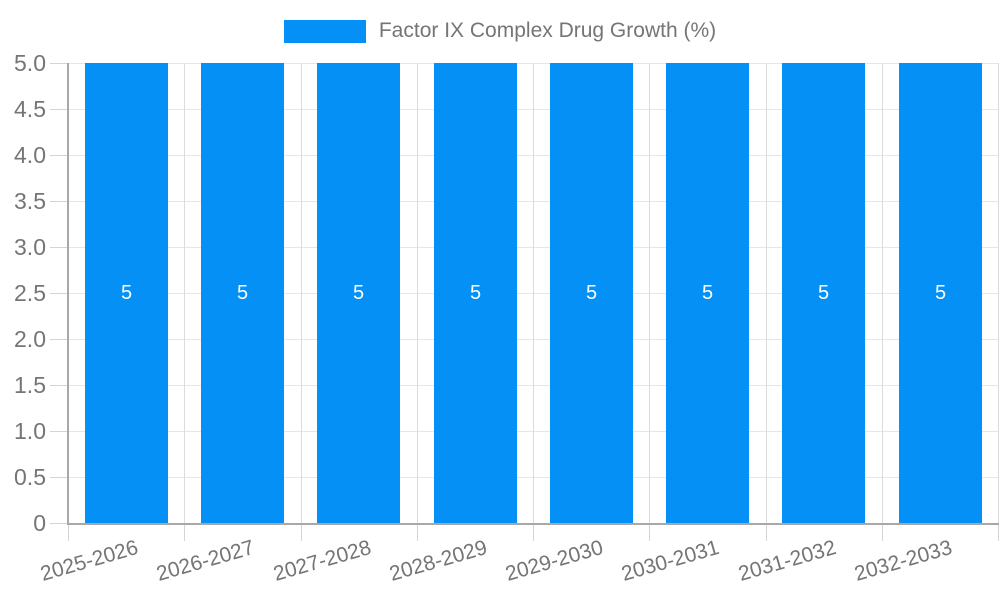 The height and width of the screenshot is (600, 1000). I want to click on x-tick-label: 2025-2026, so click(89, 561).